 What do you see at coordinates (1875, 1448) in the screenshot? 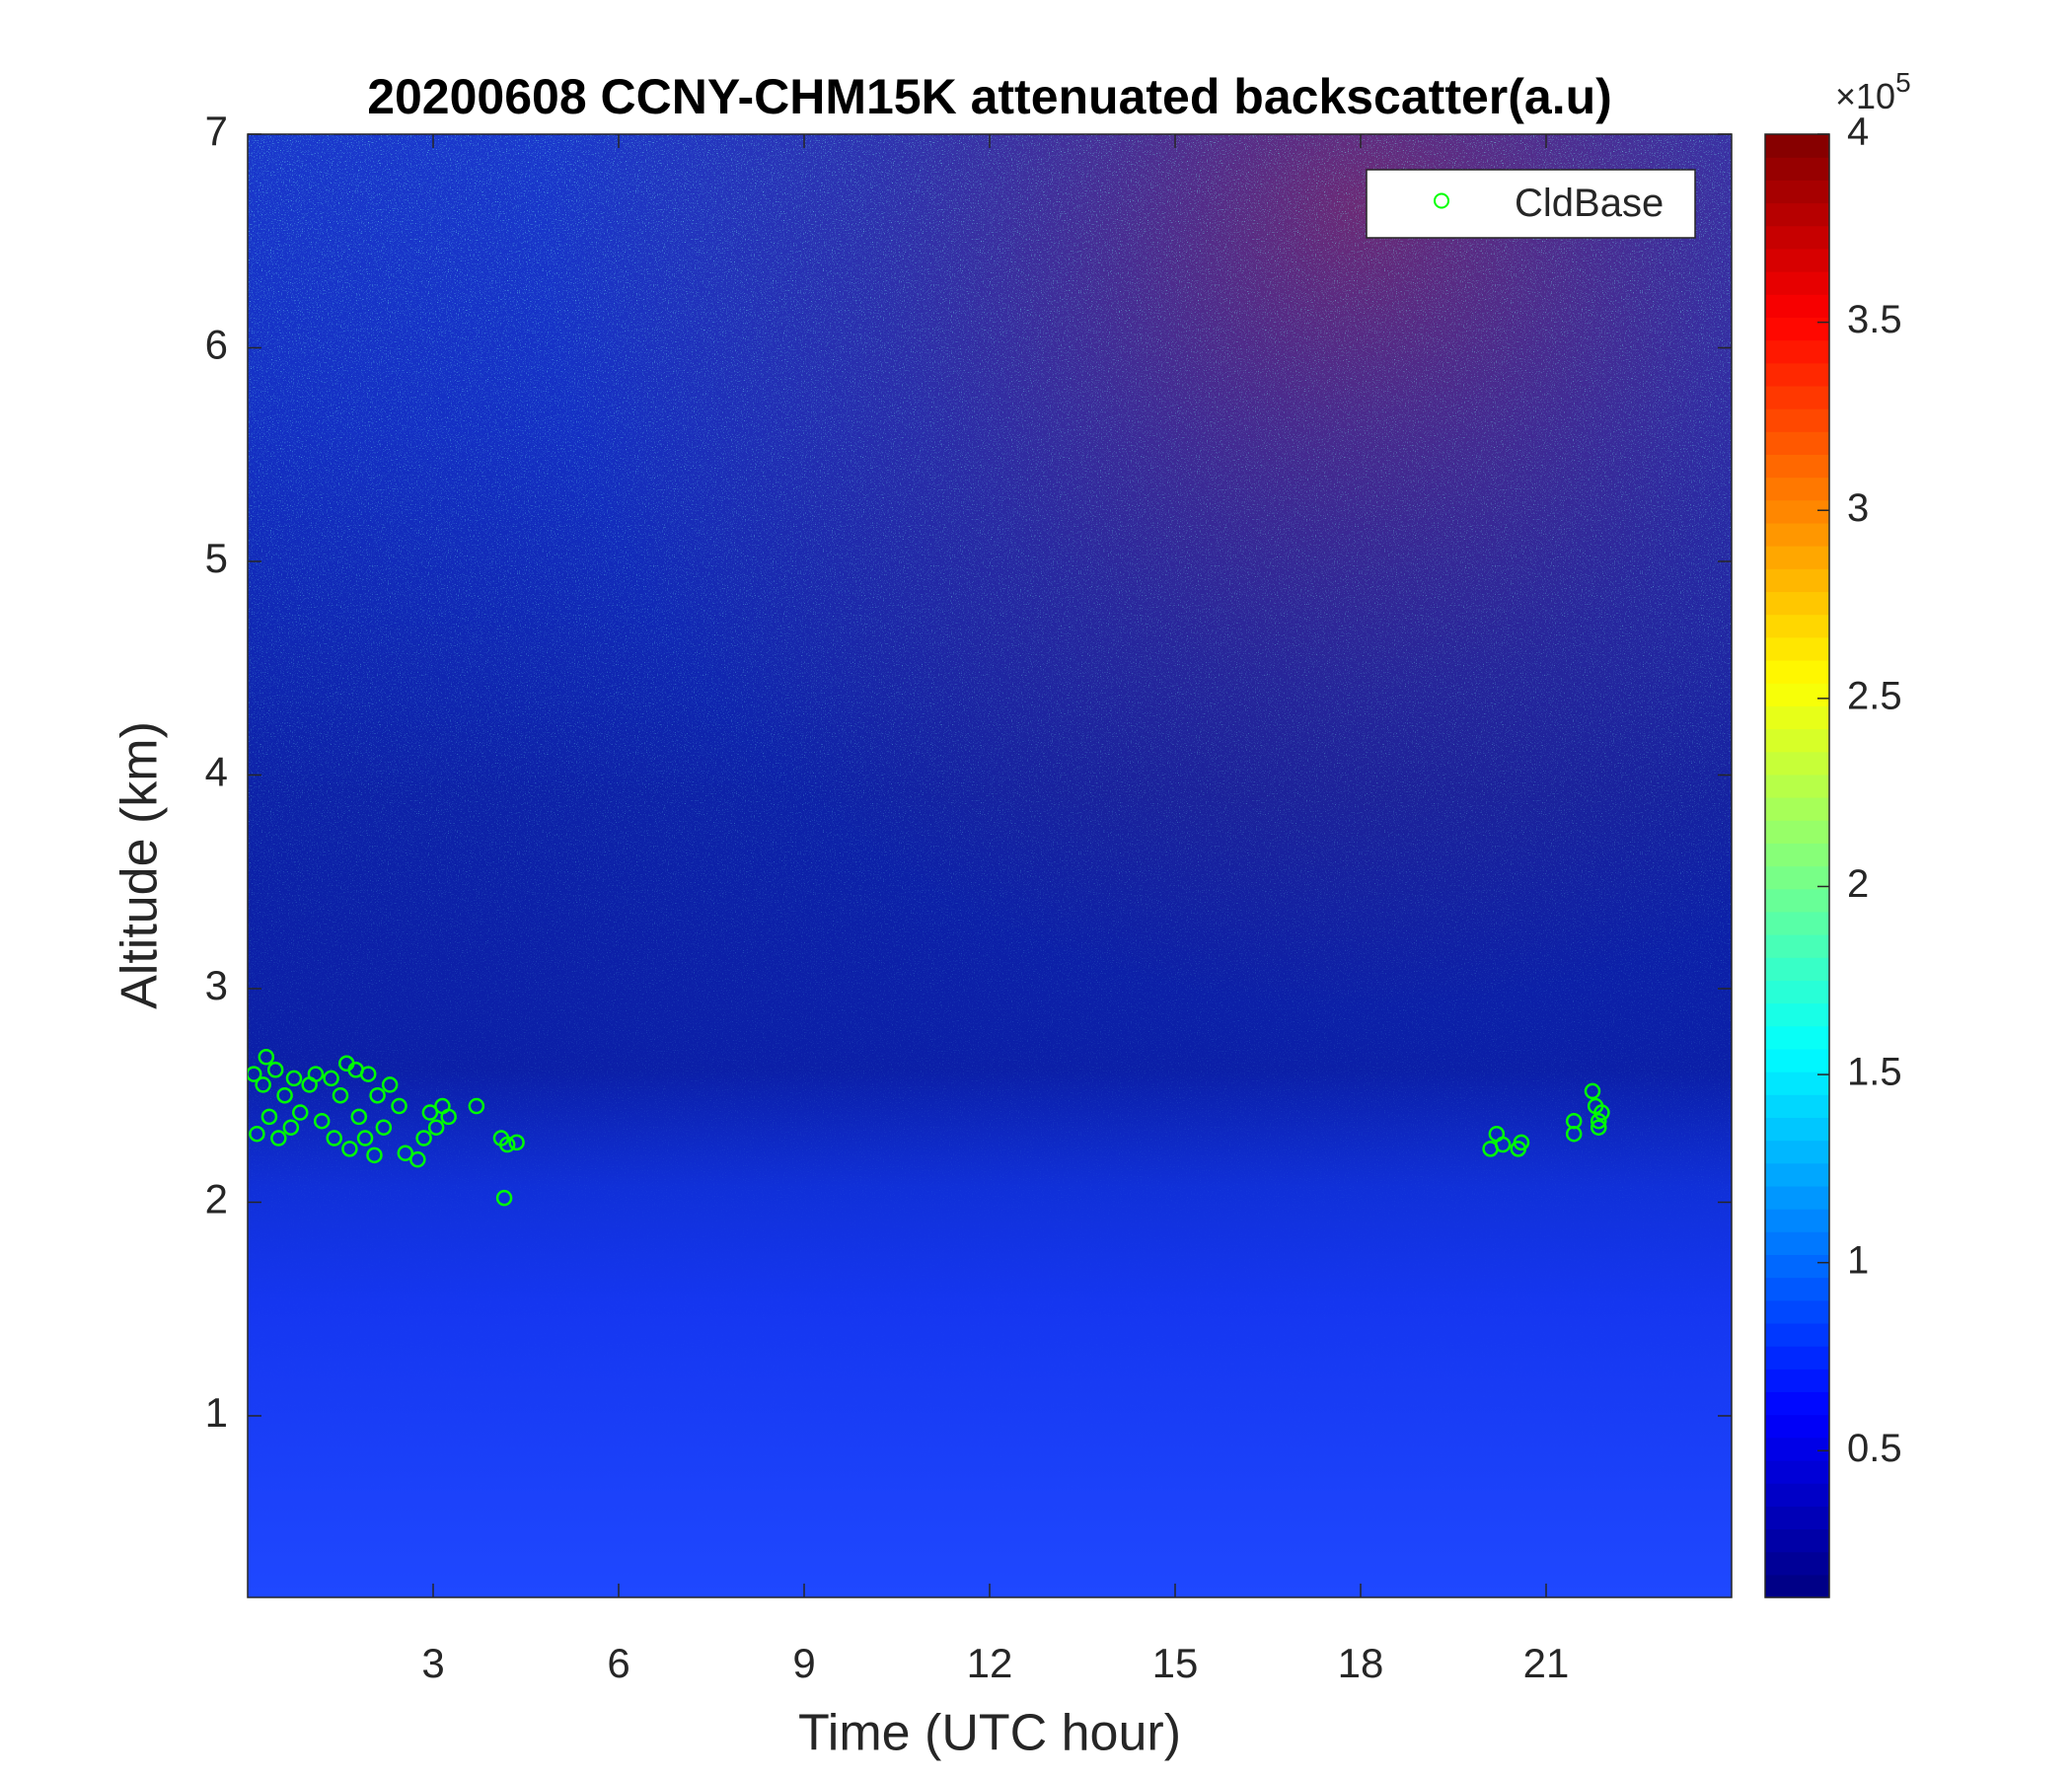
I see `colorbar-tick-label: 0.5` at bounding box center [1875, 1448].